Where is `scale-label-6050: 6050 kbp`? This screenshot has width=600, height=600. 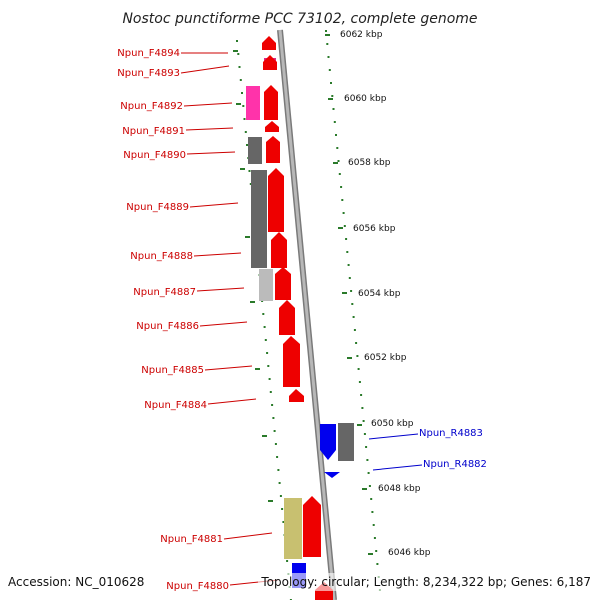
scale-label-6050: 6050 kbp is located at coordinates (392, 424).